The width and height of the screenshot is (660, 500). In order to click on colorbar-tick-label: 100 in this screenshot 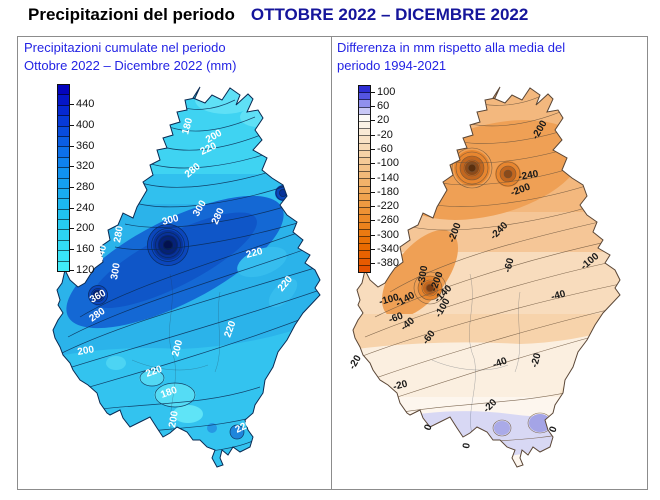, I will do `click(386, 91)`.